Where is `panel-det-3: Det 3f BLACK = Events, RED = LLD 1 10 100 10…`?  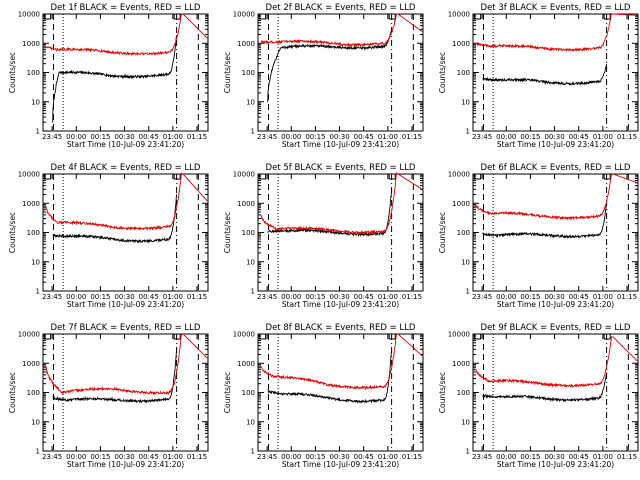
panel-det-3: Det 3f BLACK = Events, RED = LLD 1 10 100 10… is located at coordinates (538, 76).